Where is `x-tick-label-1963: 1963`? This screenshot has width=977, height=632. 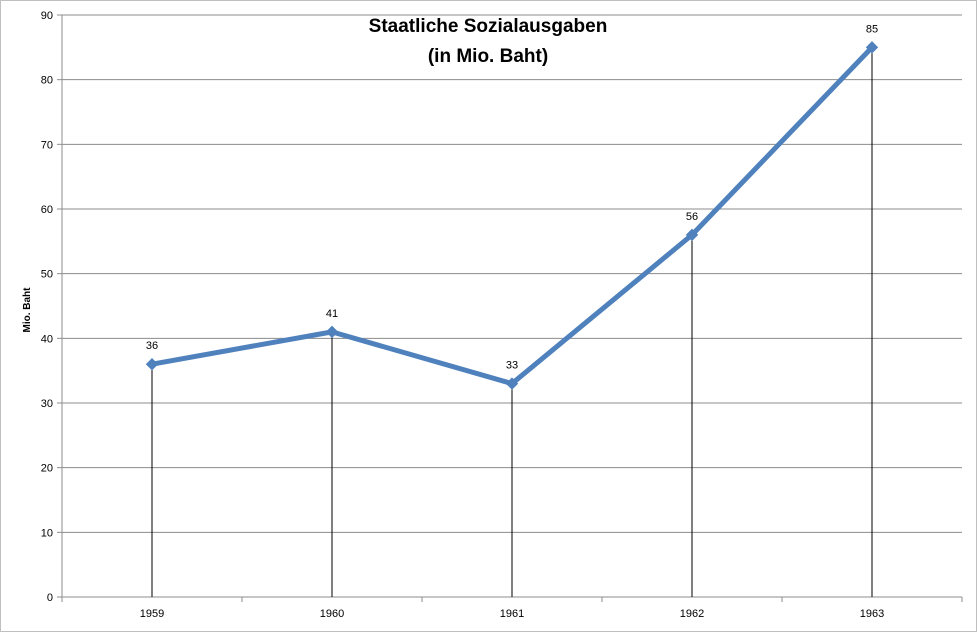
x-tick-label-1963: 1963 is located at coordinates (872, 614).